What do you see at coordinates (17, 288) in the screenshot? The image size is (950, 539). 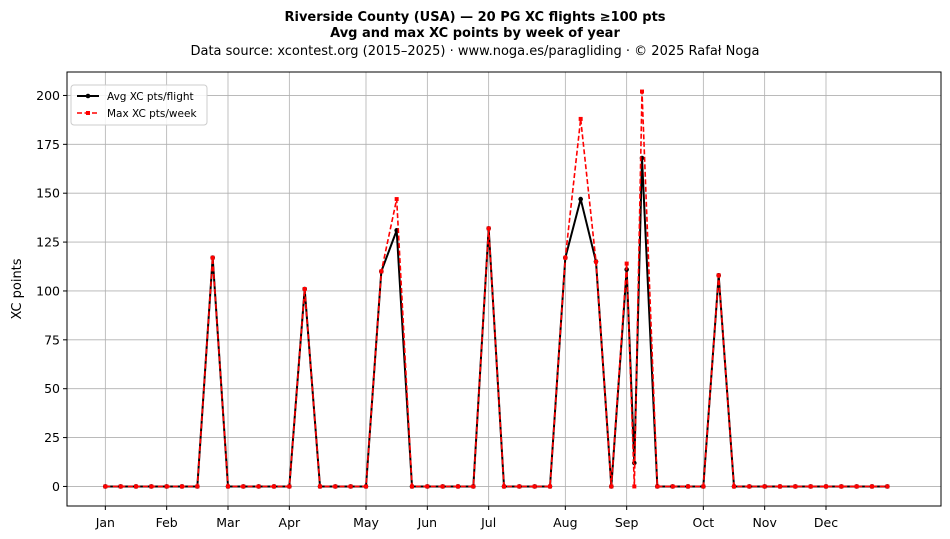 I see `y-axis-label: XC points` at bounding box center [17, 288].